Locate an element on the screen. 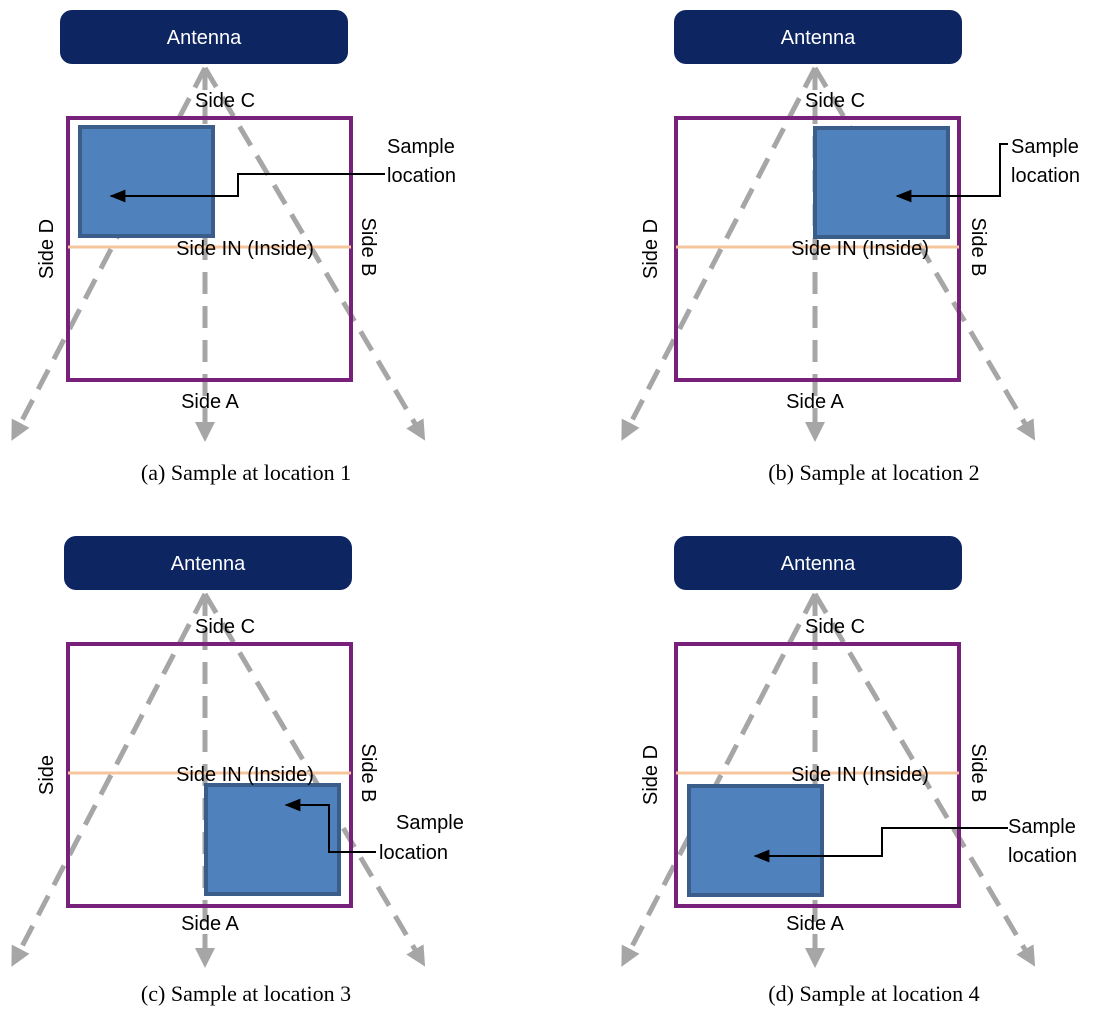 This screenshot has height=1012, width=1104. panel-caption: (b) Sample at location 2 is located at coordinates (873, 472).